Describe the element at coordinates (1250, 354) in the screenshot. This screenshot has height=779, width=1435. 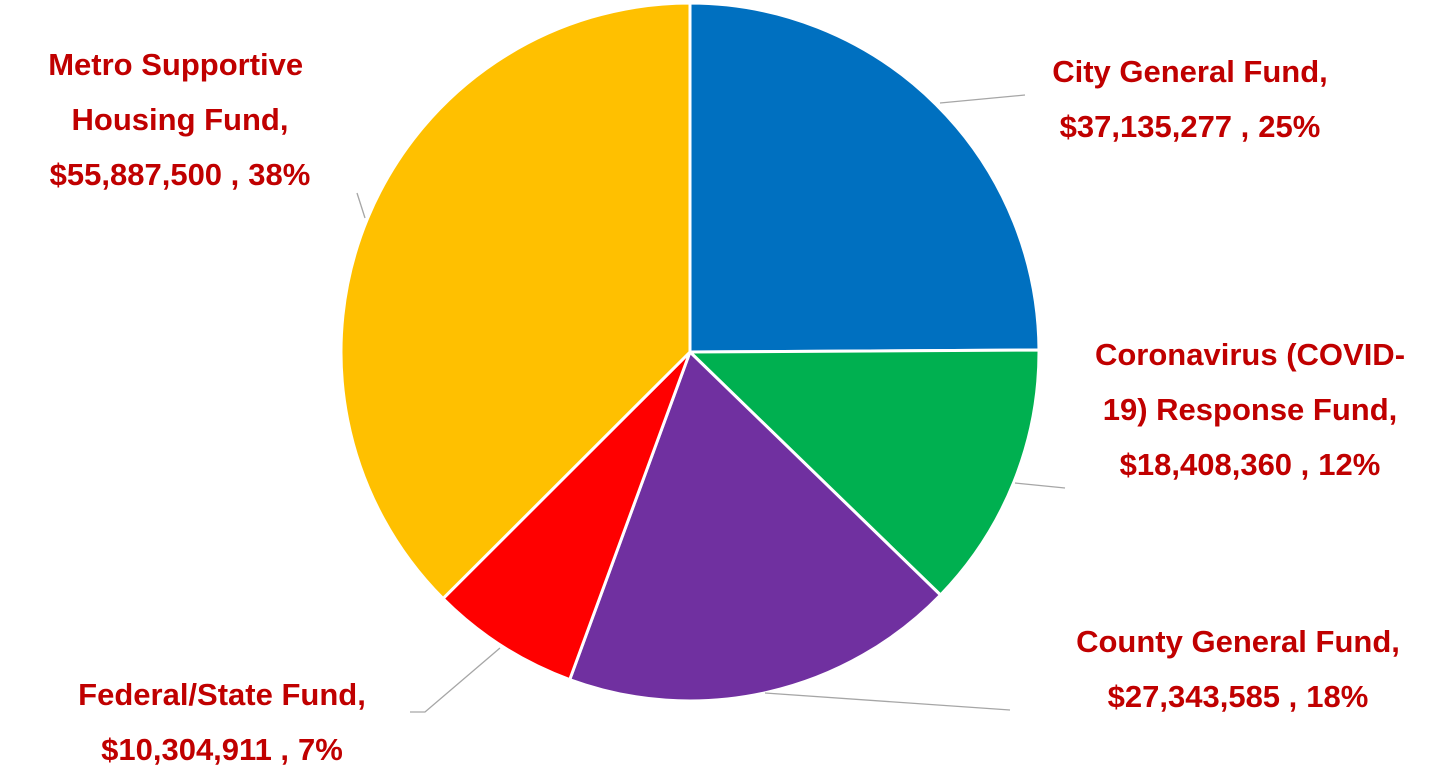
I see `category-line: Coronavirus (COVID-` at that location.